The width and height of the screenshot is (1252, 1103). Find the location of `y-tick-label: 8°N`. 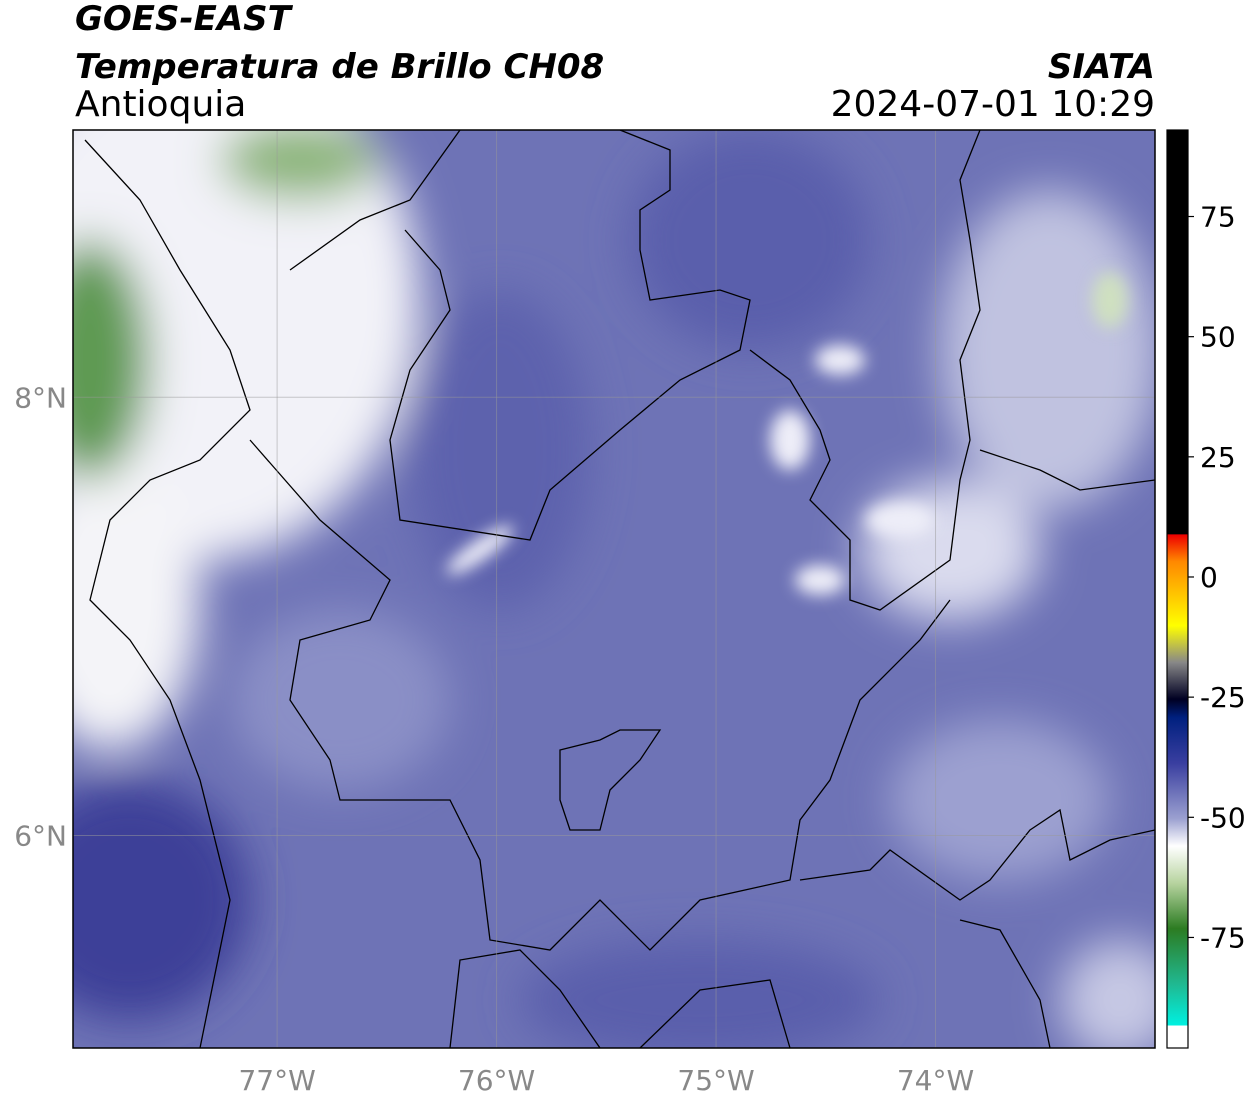

y-tick-label: 8°N is located at coordinates (40, 397).